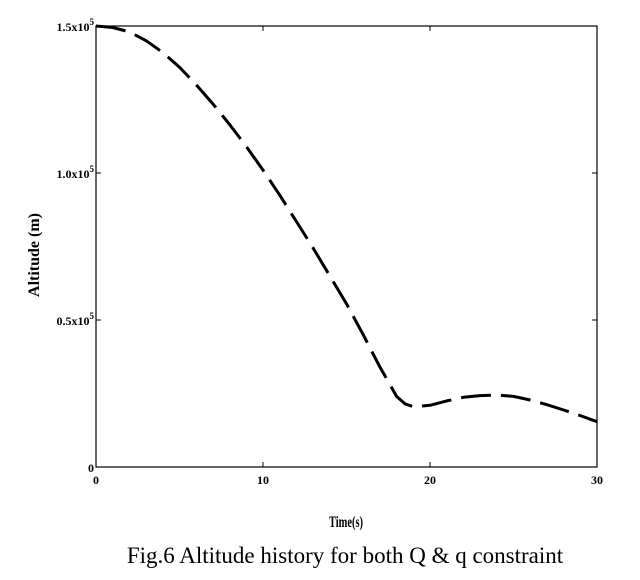 This screenshot has height=580, width=640. What do you see at coordinates (430, 480) in the screenshot?
I see `x-tick-label-2: 20` at bounding box center [430, 480].